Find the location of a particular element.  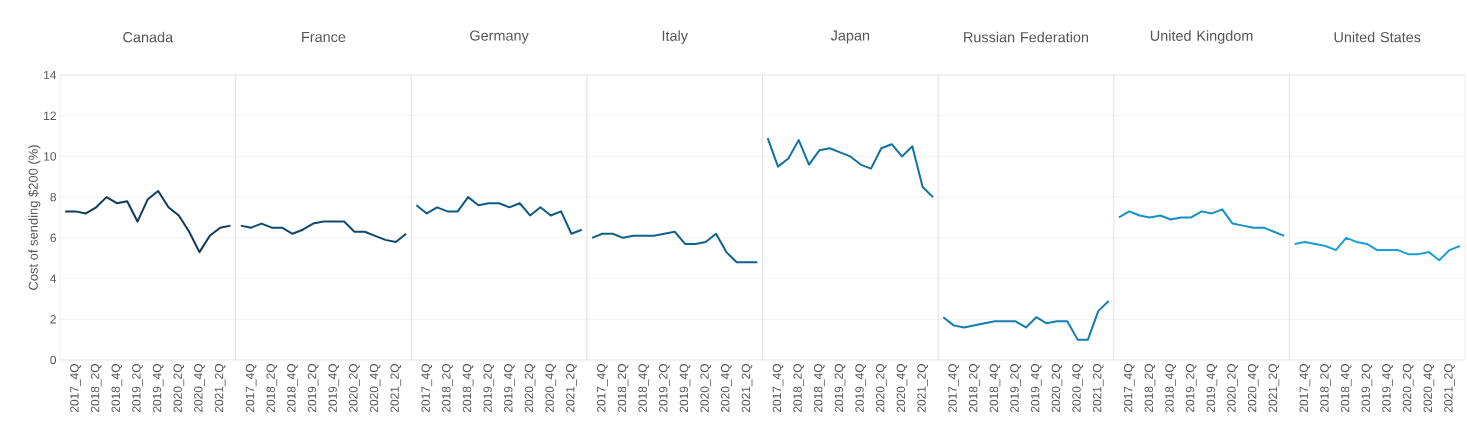

chart-title: Russian Federation is located at coordinates (1026, 37).